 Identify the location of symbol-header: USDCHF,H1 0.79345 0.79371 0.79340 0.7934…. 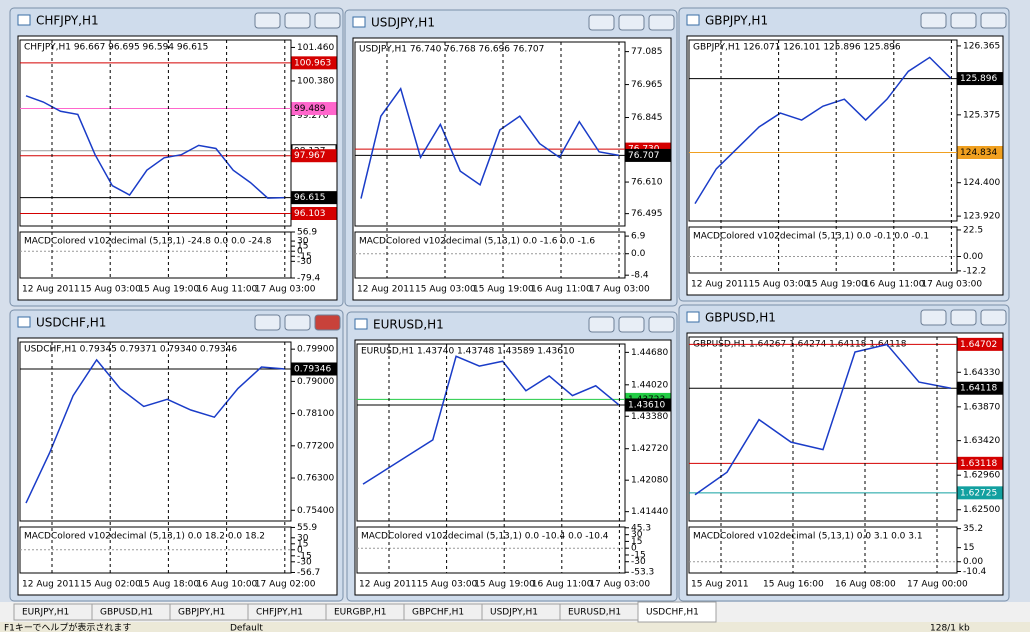
(130, 350).